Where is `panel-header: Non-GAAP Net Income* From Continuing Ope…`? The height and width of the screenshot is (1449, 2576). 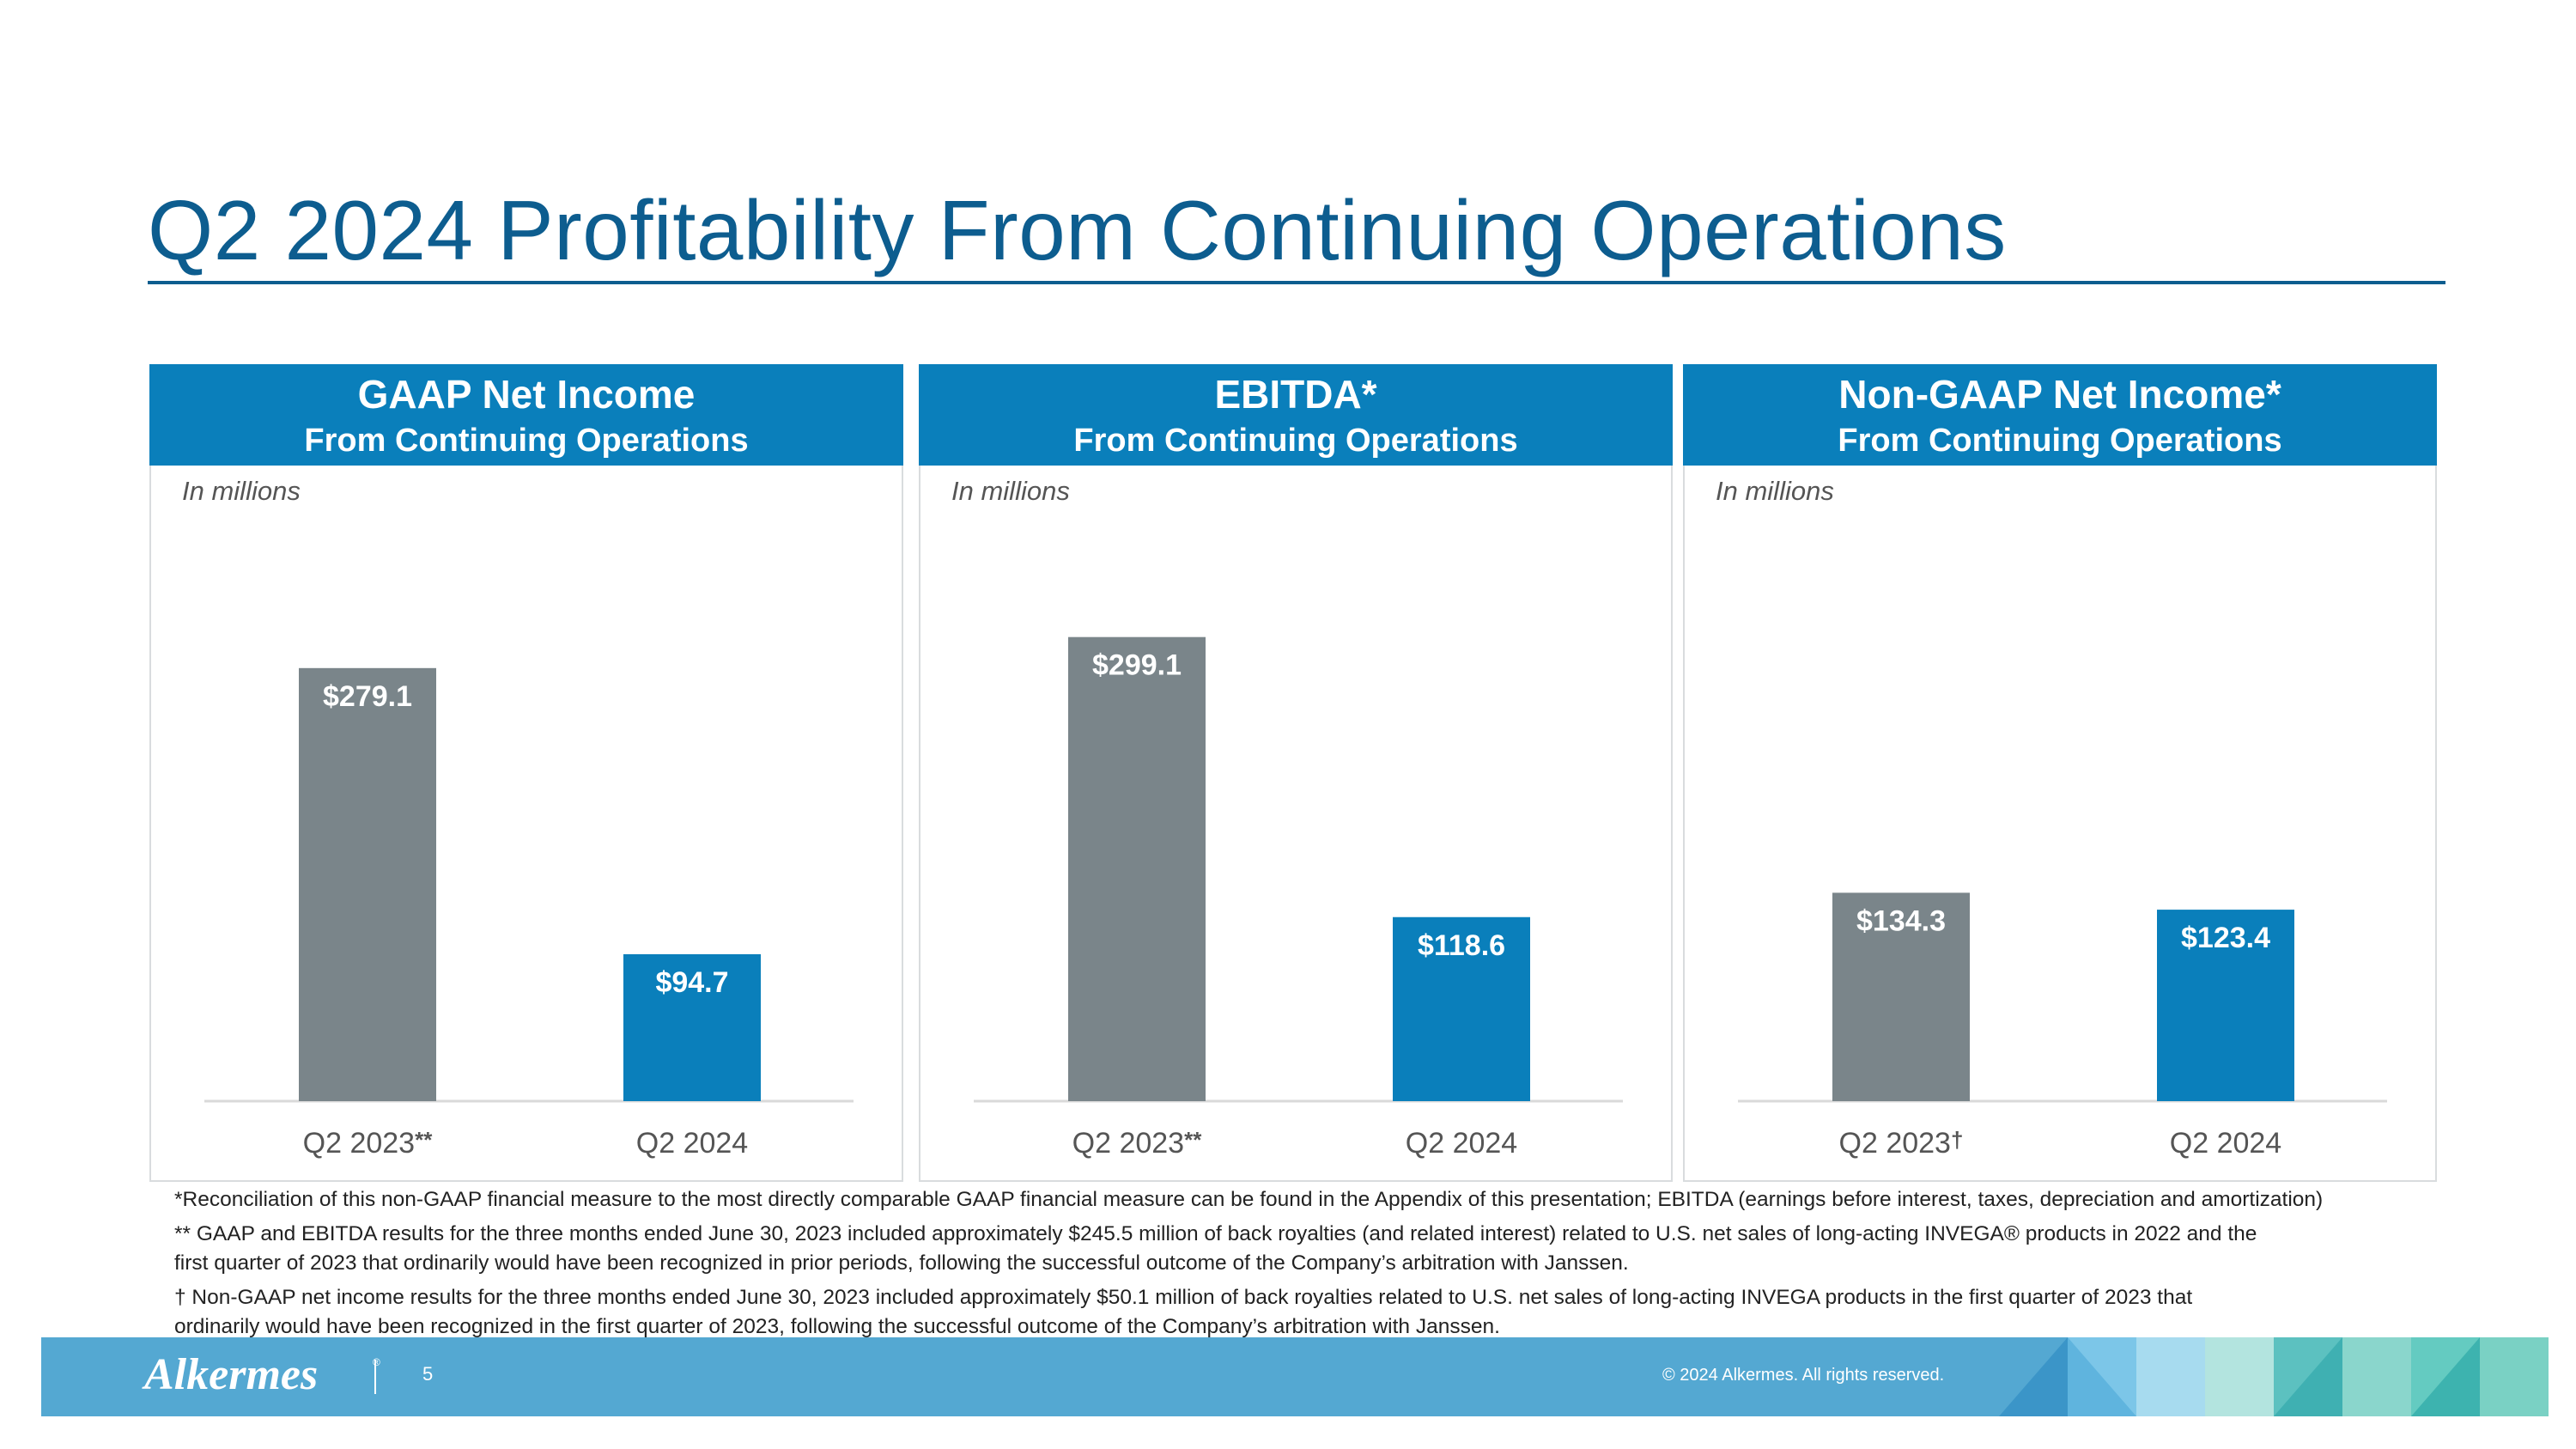
panel-header: Non-GAAP Net Income* From Continuing Ope… is located at coordinates (2060, 415).